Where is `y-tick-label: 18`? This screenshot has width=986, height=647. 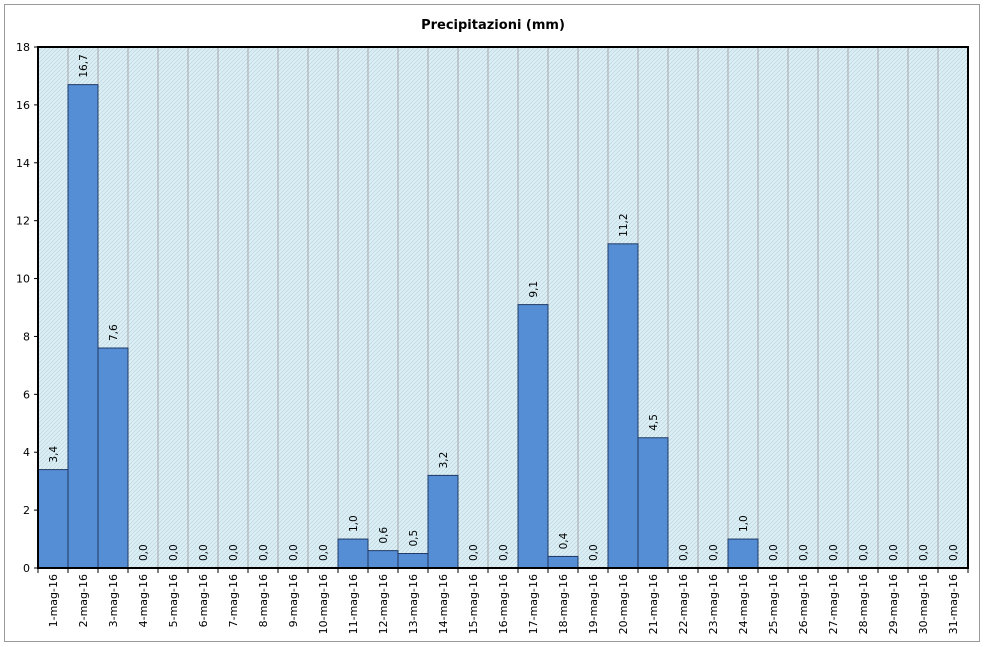
y-tick-label: 18 is located at coordinates (23, 47).